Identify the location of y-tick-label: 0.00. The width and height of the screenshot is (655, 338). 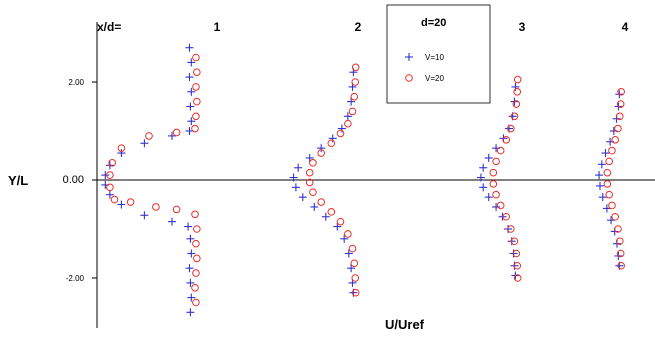
(73, 180).